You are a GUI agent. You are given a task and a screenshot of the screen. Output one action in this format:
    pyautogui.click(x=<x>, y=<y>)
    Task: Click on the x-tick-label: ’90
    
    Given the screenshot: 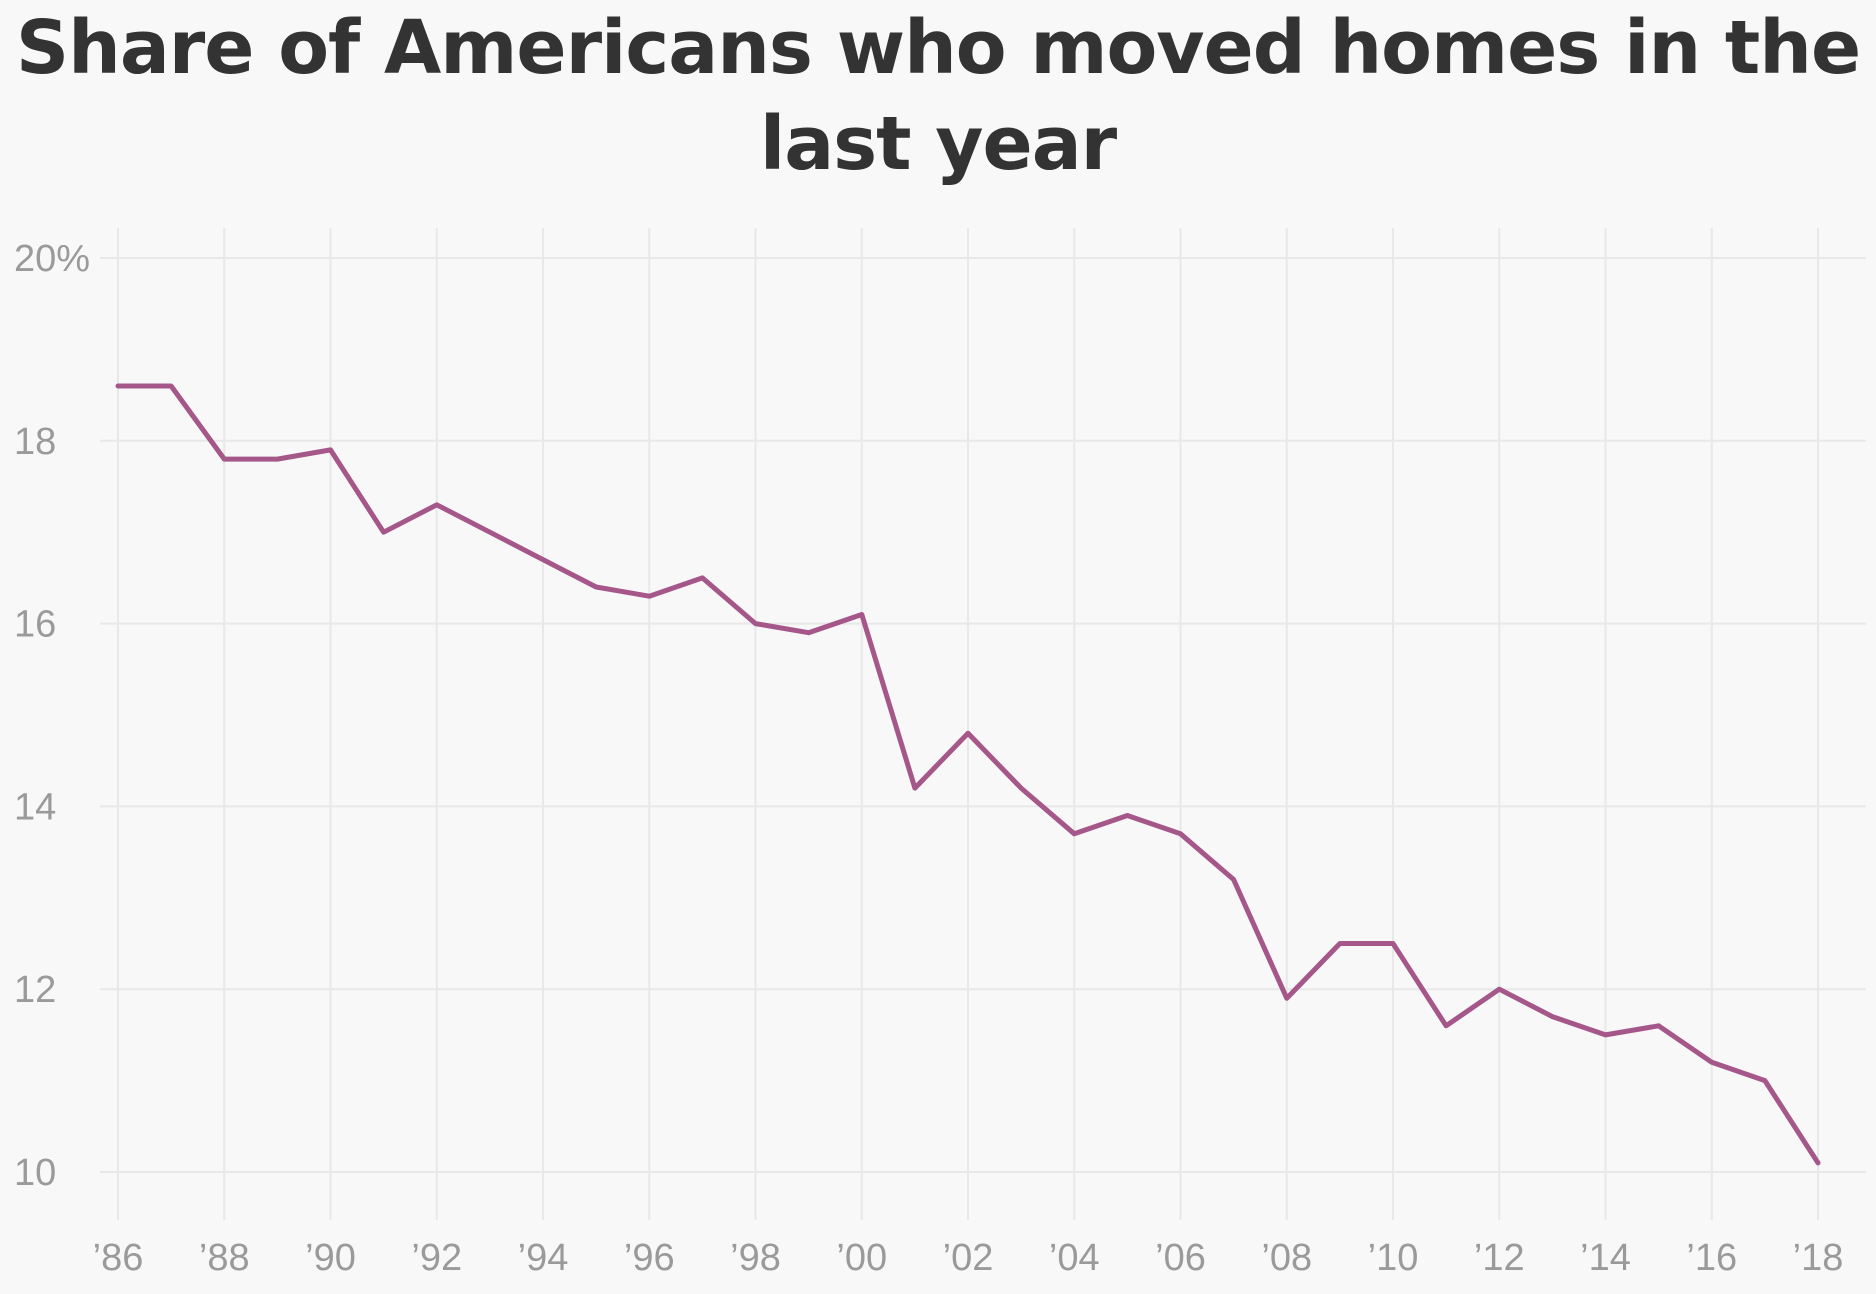 What is the action you would take?
    pyautogui.click(x=330, y=1258)
    